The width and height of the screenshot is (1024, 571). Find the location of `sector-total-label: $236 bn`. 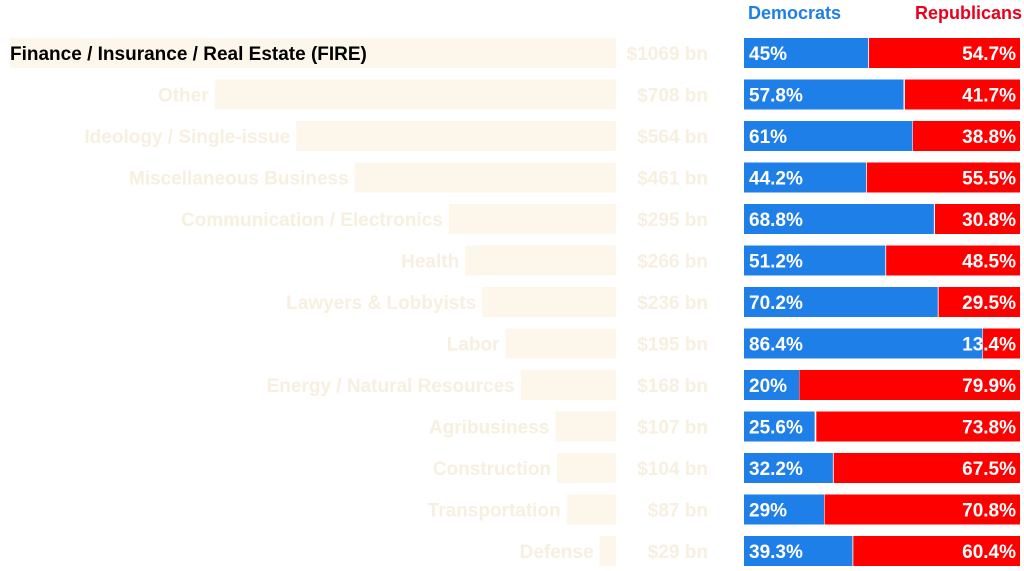

sector-total-label: $236 bn is located at coordinates (672, 303).